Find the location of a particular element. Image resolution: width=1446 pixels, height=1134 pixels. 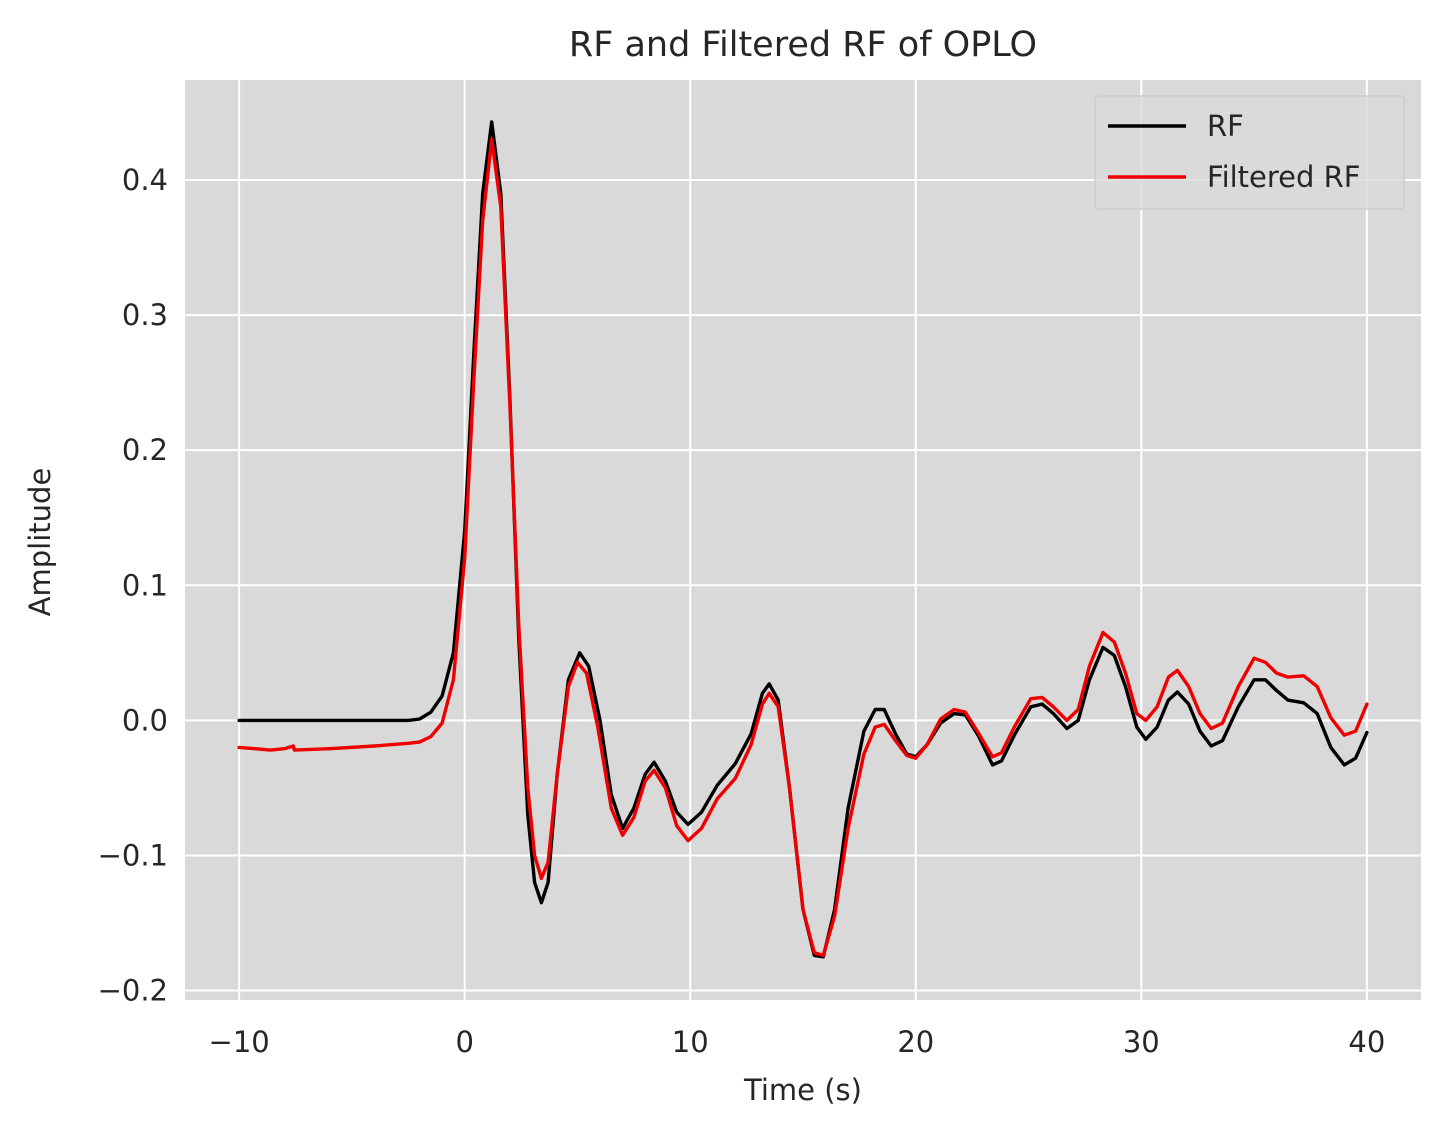

legend: RF Filtered RF is located at coordinates (1249, 152).